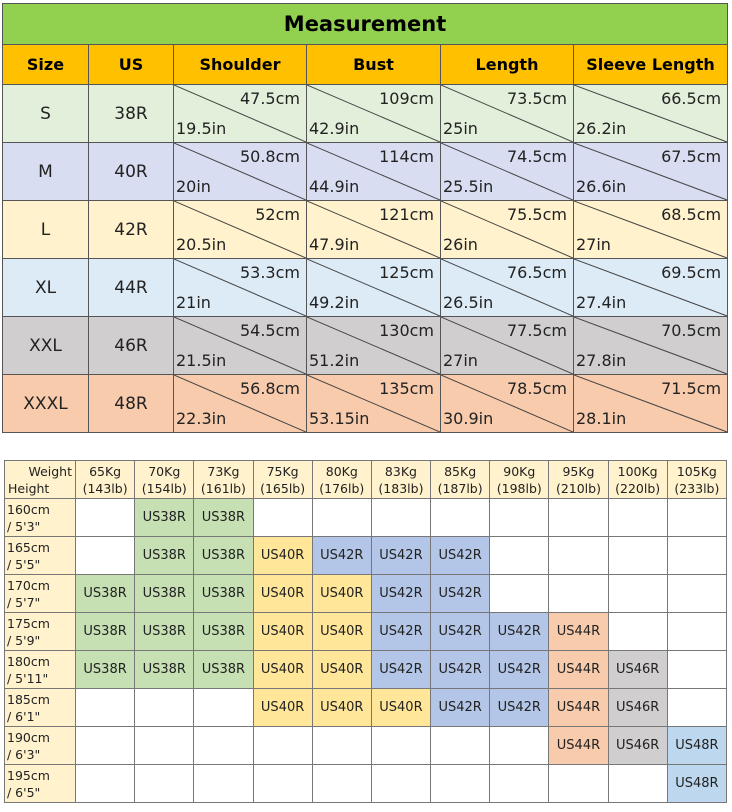 The image size is (732, 812). What do you see at coordinates (240, 345) in the screenshot?
I see `measurement-cell: 54.5cm 21.5in` at bounding box center [240, 345].